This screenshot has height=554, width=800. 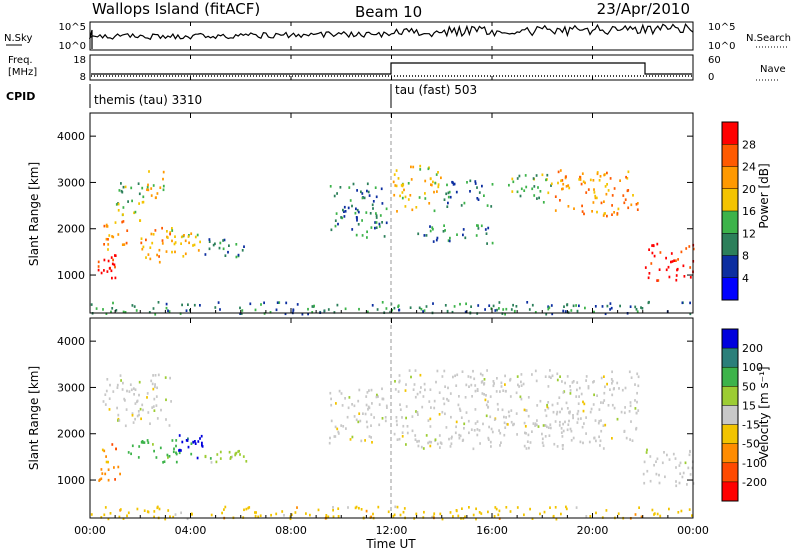 What do you see at coordinates (291, 530) in the screenshot?
I see `time-tick-label: 08:00` at bounding box center [291, 530].